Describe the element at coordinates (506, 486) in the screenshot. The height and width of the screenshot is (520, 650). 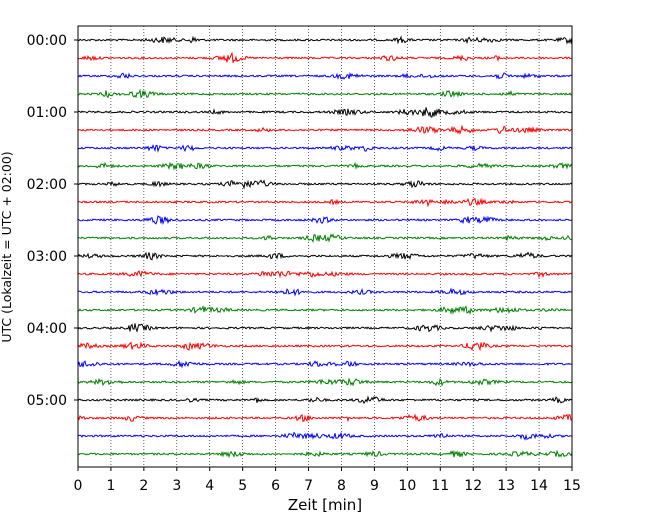
I see `x-tick-label: 13` at that location.